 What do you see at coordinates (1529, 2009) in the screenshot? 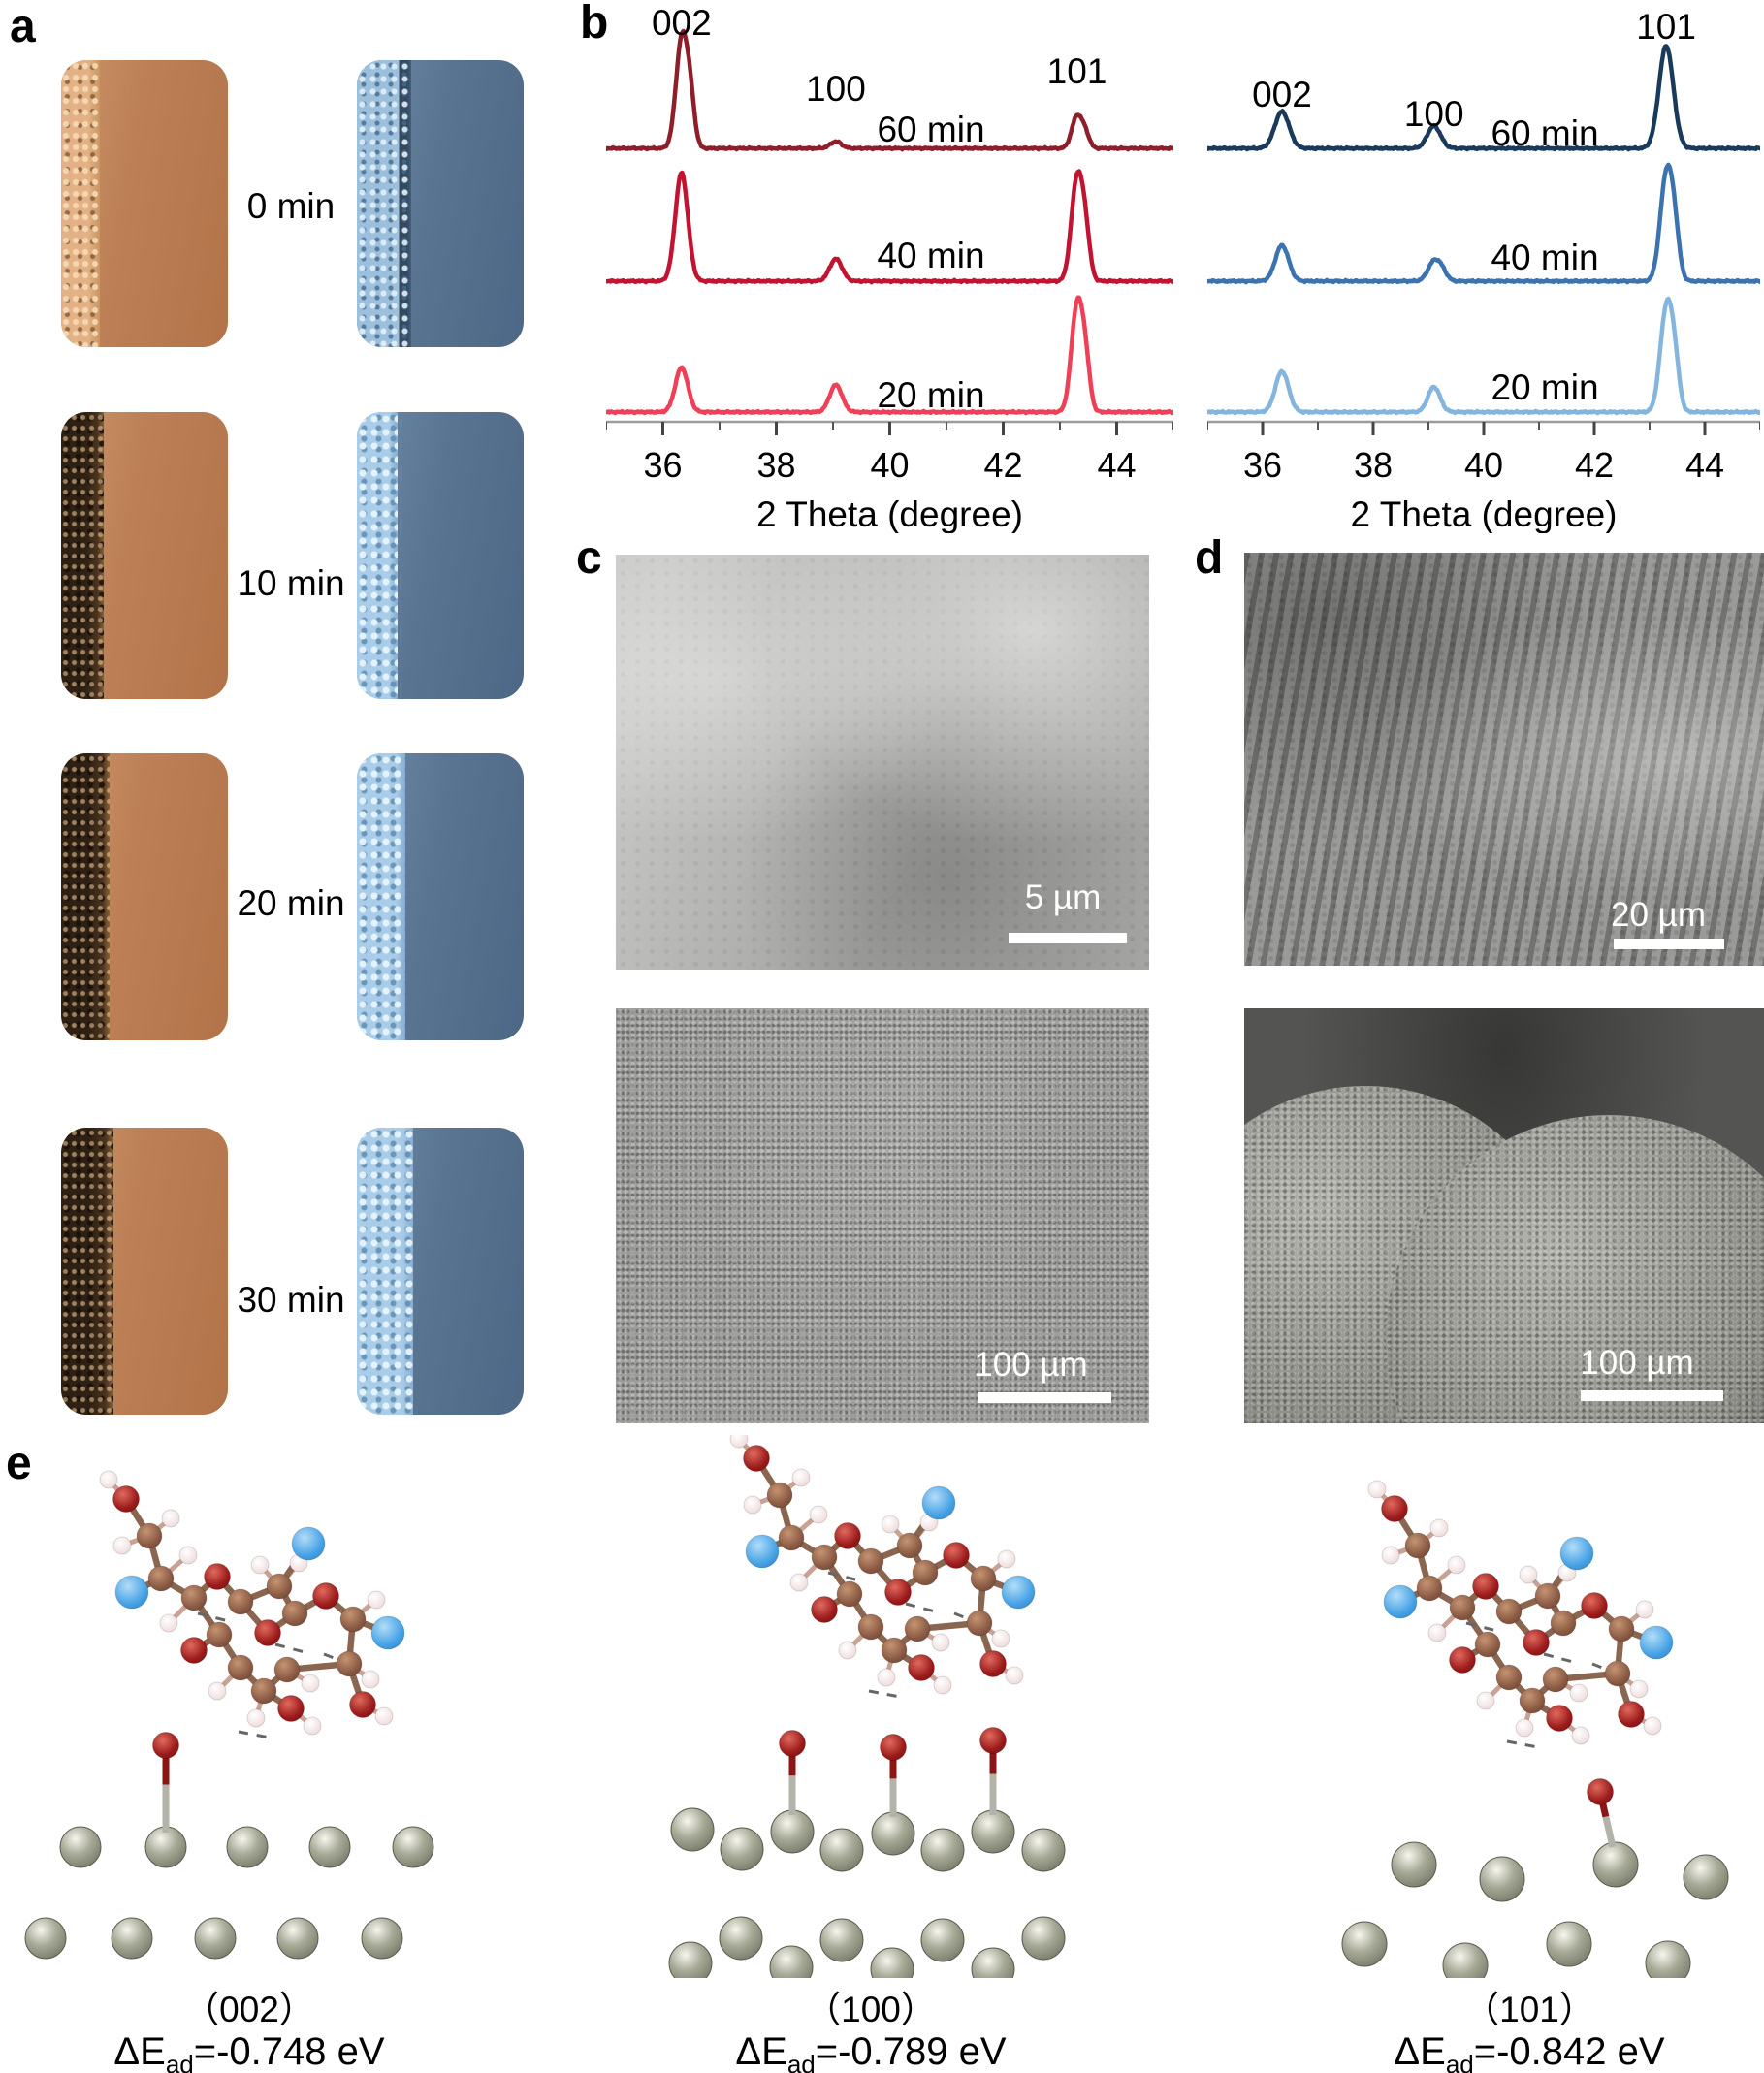
I see `plane-label-101: （101）` at bounding box center [1529, 2009].